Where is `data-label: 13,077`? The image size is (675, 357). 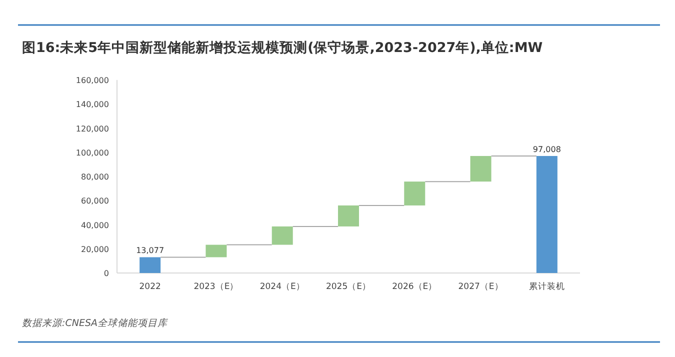 data-label: 13,077 is located at coordinates (150, 251).